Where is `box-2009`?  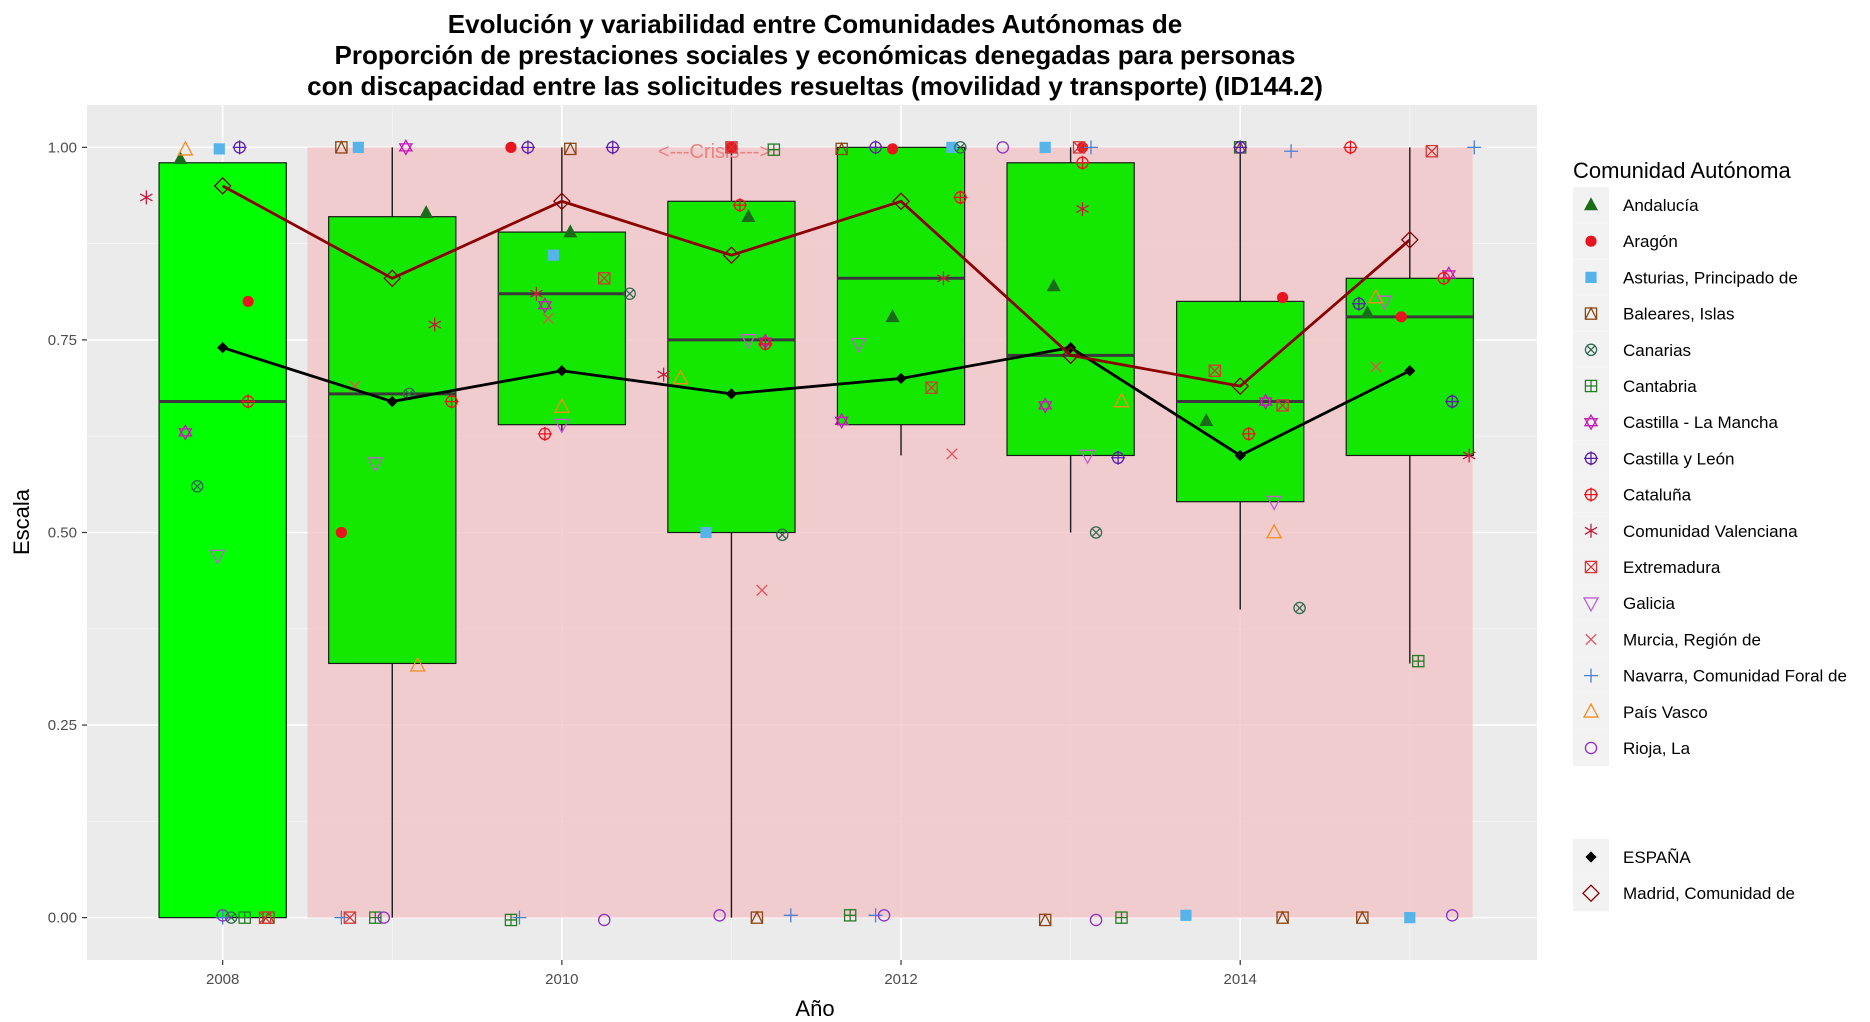 box-2009 is located at coordinates (392, 532).